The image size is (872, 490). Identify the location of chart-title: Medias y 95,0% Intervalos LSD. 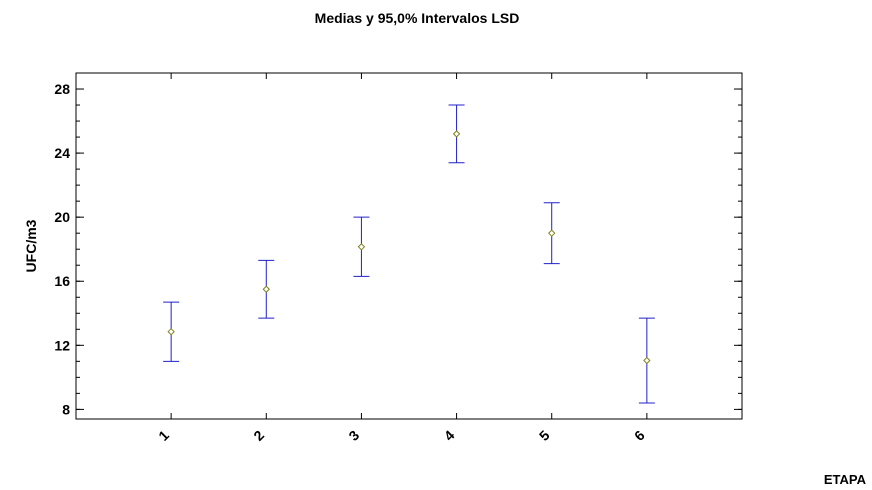
(417, 18).